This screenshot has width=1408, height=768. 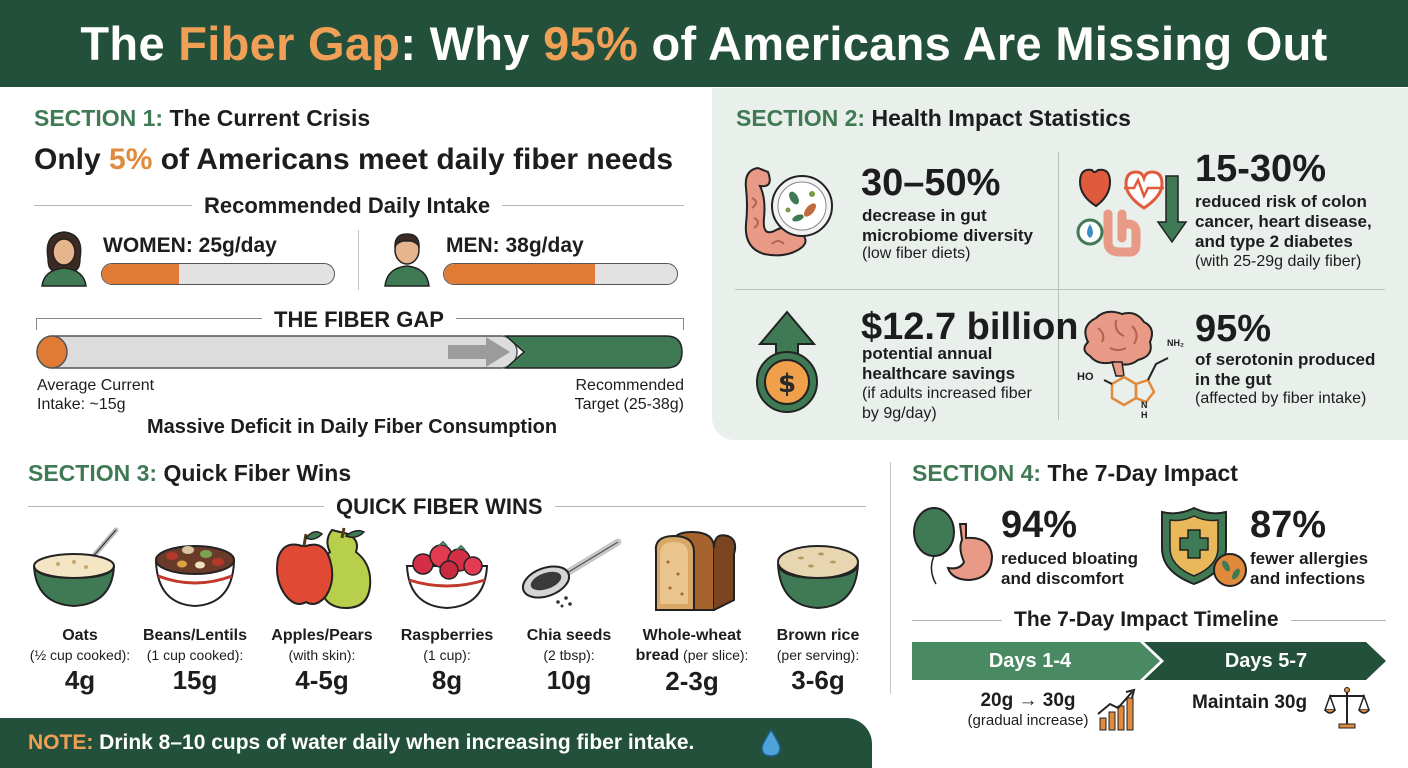 I want to click on oats-bowl-icon, so click(x=76, y=567).